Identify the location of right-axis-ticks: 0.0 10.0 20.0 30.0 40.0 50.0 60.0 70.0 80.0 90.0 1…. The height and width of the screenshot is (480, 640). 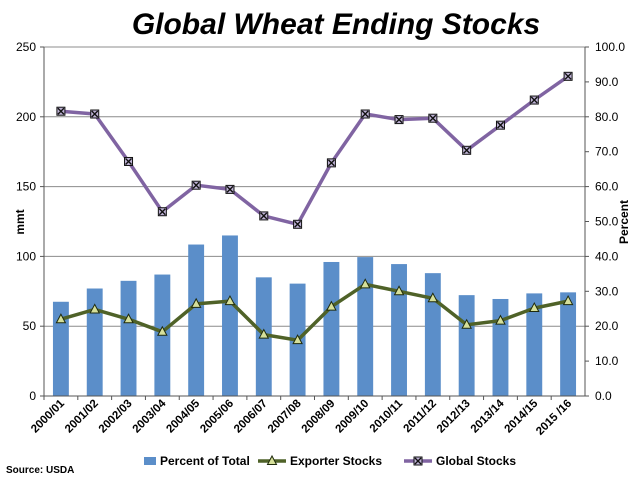
(605, 221).